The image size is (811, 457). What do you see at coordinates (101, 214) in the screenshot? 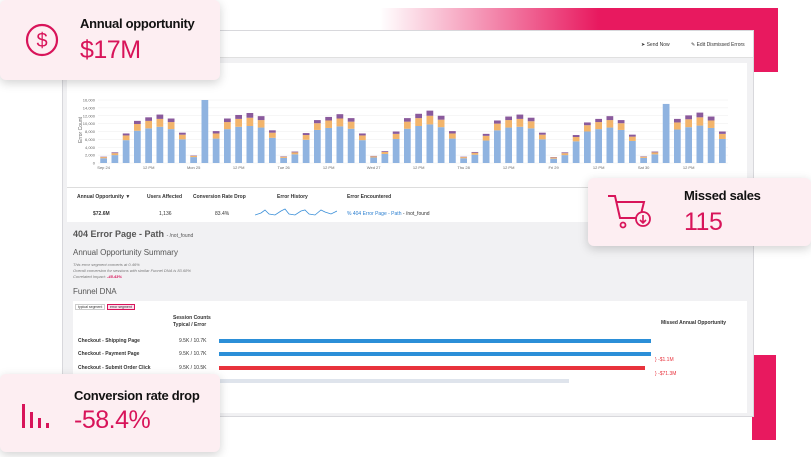
I see `table-cell: $72.6M` at bounding box center [101, 214].